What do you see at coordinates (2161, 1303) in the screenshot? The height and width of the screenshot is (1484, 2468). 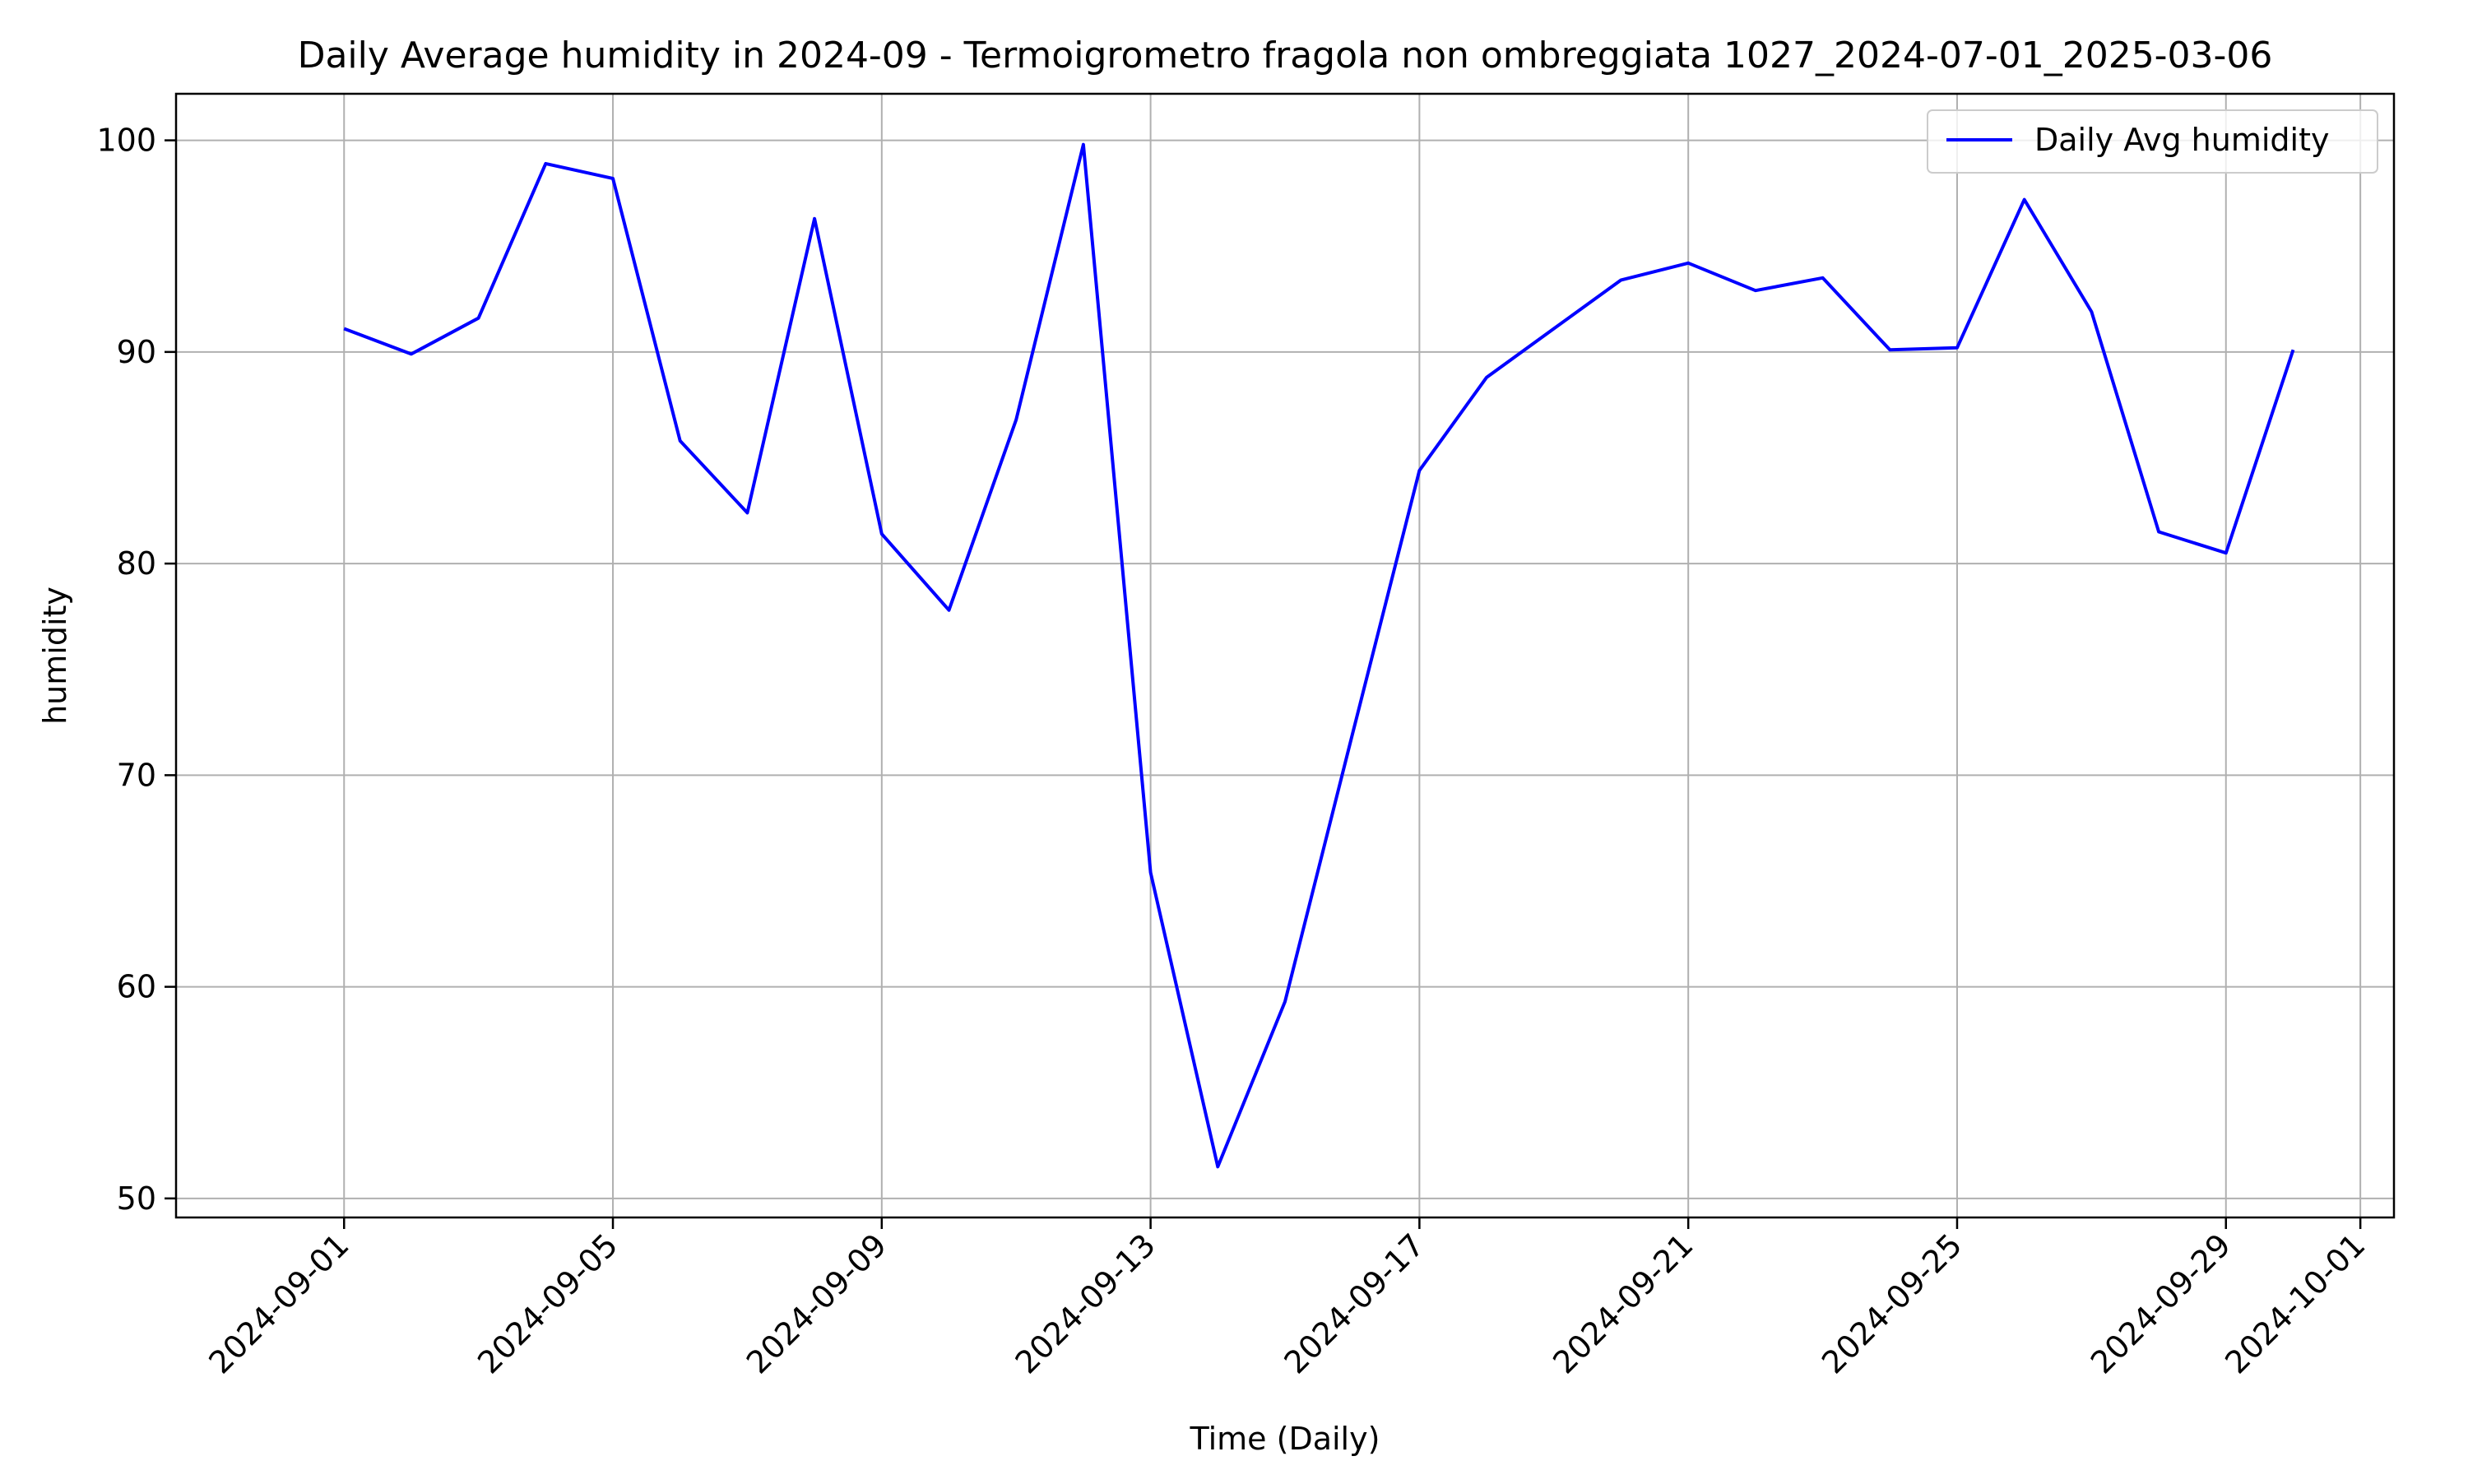 I see `x-tick-label: 2024-09-29` at bounding box center [2161, 1303].